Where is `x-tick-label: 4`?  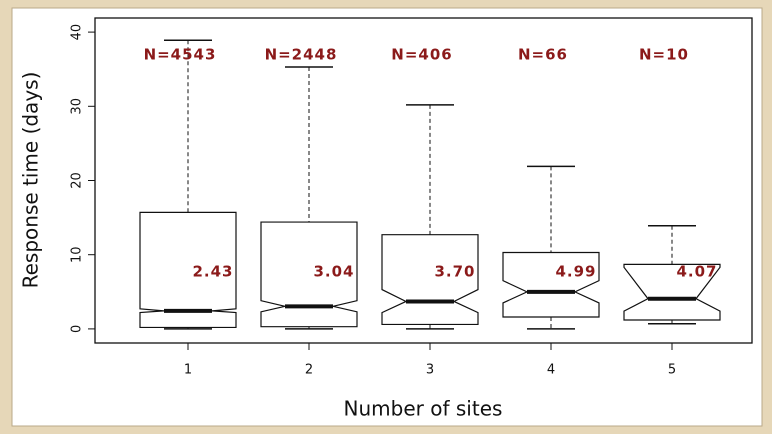
x-tick-label: 4 is located at coordinates (551, 370).